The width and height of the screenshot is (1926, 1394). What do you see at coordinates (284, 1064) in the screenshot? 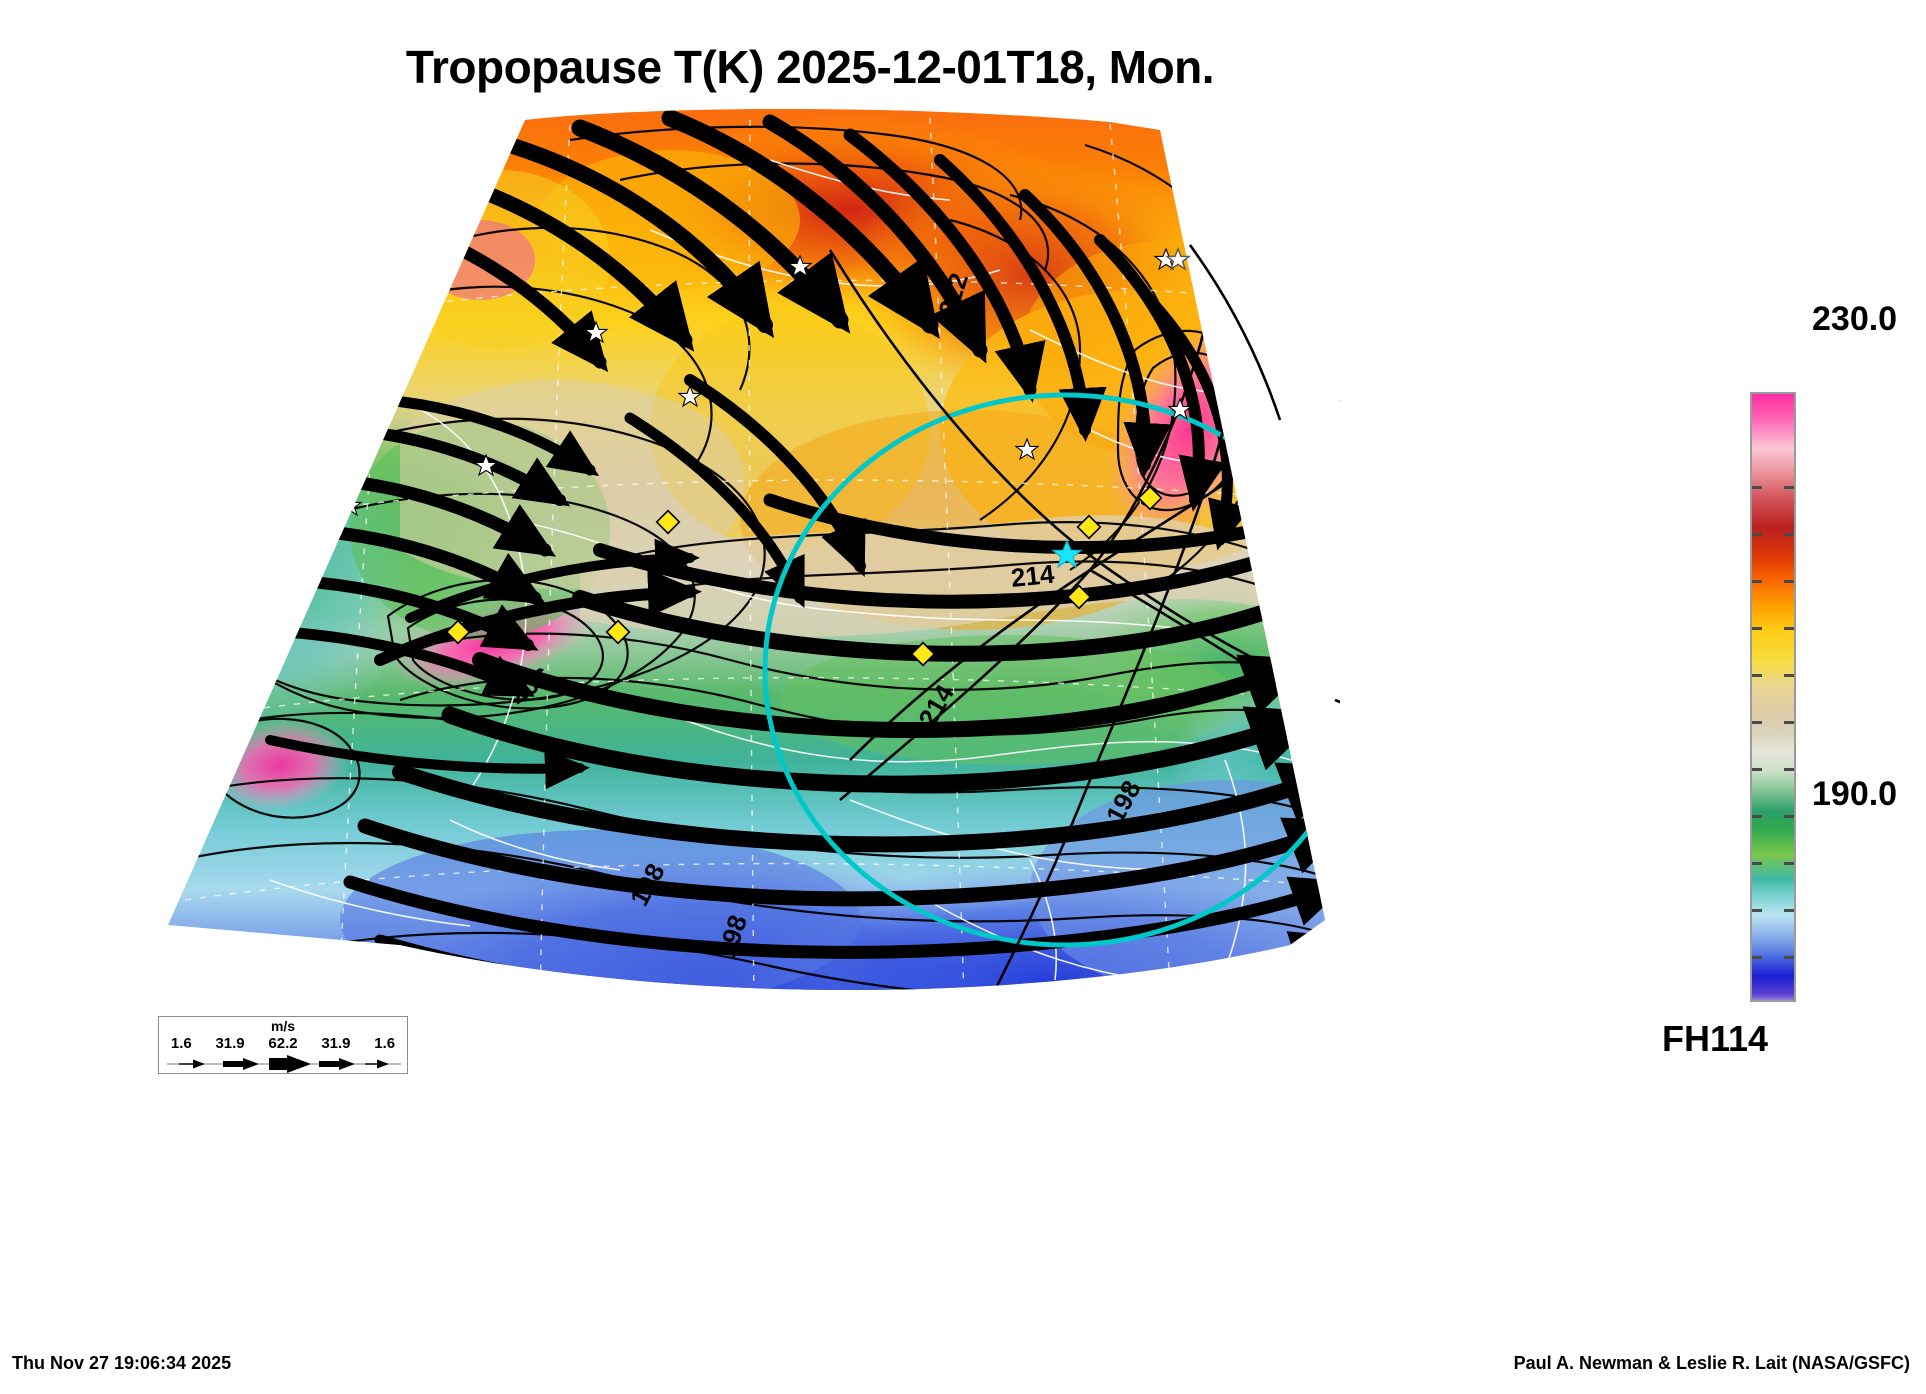
I see `wind-legend-arrows` at bounding box center [284, 1064].